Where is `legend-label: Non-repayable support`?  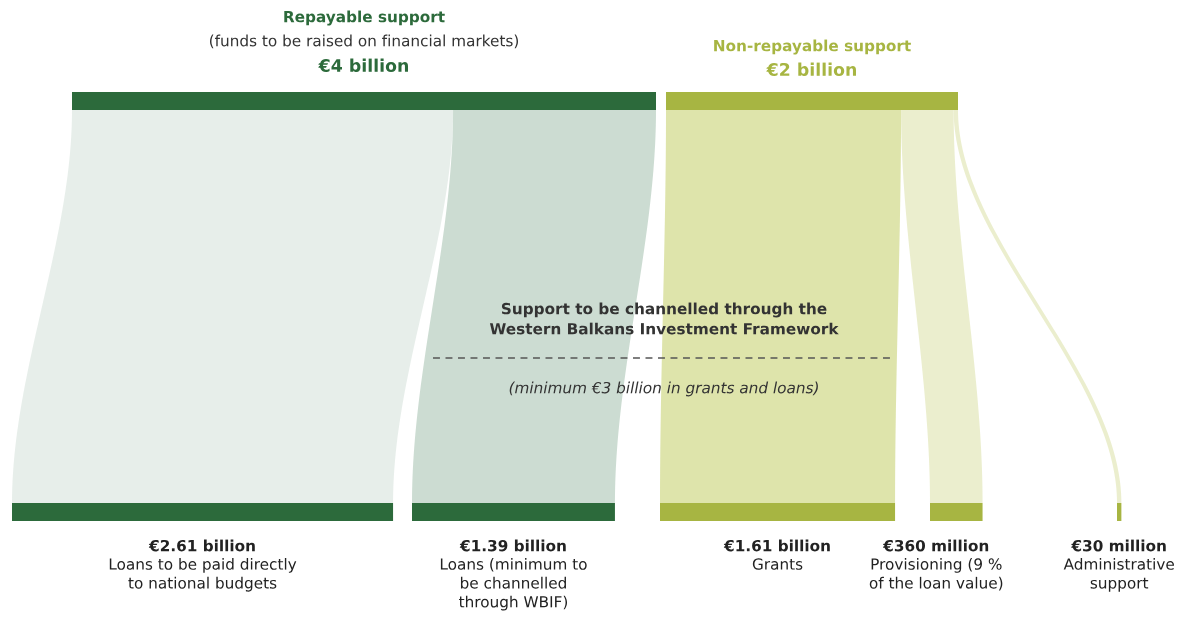 legend-label: Non-repayable support is located at coordinates (812, 47).